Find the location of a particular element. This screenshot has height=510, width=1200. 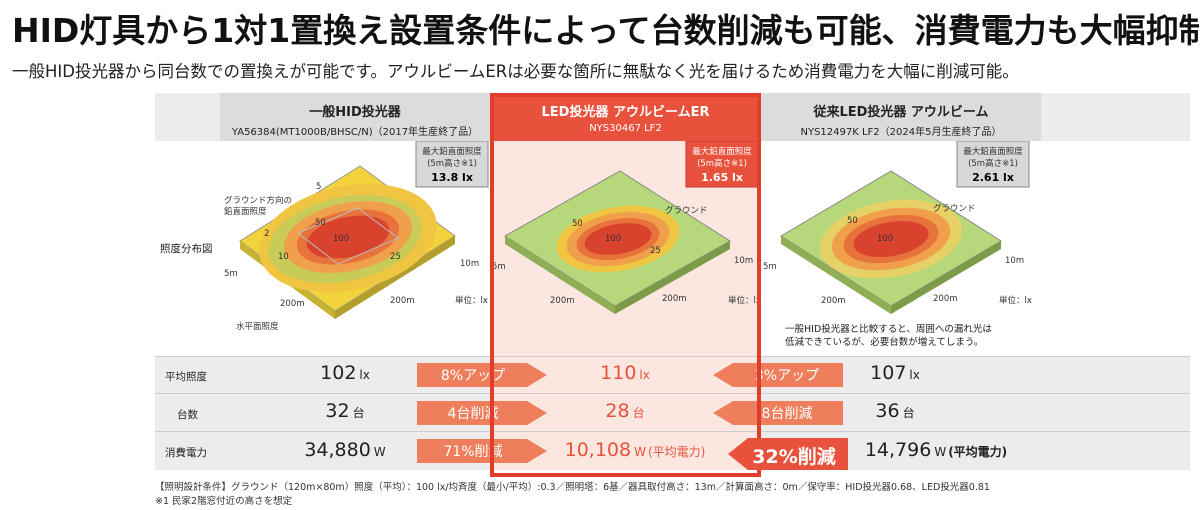

arrow-count-left: 4台削減 is located at coordinates (482, 413).